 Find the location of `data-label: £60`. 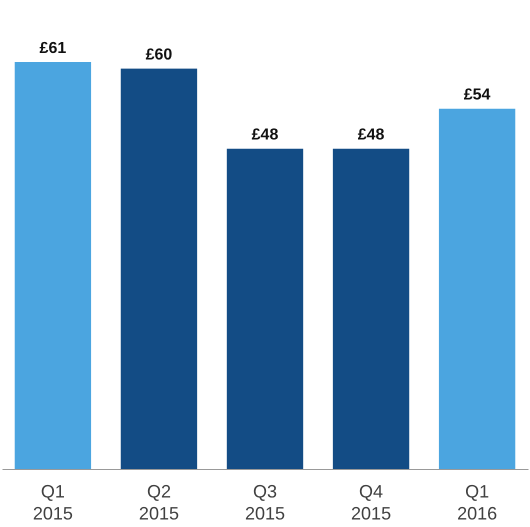

data-label: £60 is located at coordinates (159, 55).